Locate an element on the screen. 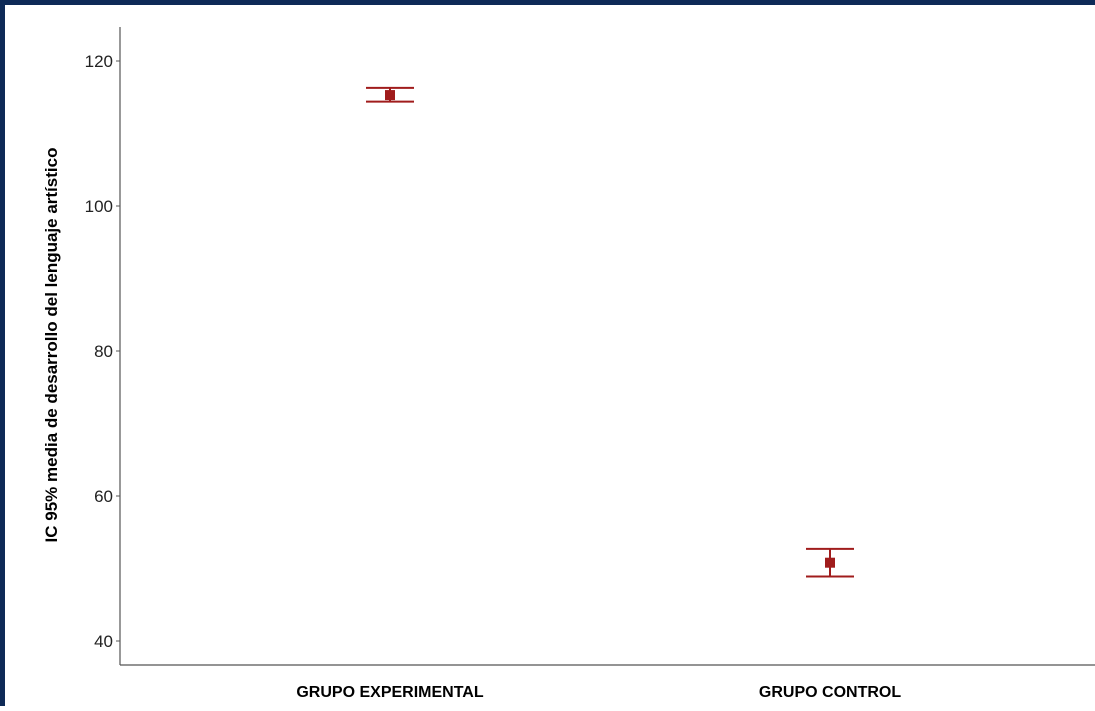 This screenshot has height=711, width=1095. y-ticks: 40 60 80 100 120 is located at coordinates (102, 351).